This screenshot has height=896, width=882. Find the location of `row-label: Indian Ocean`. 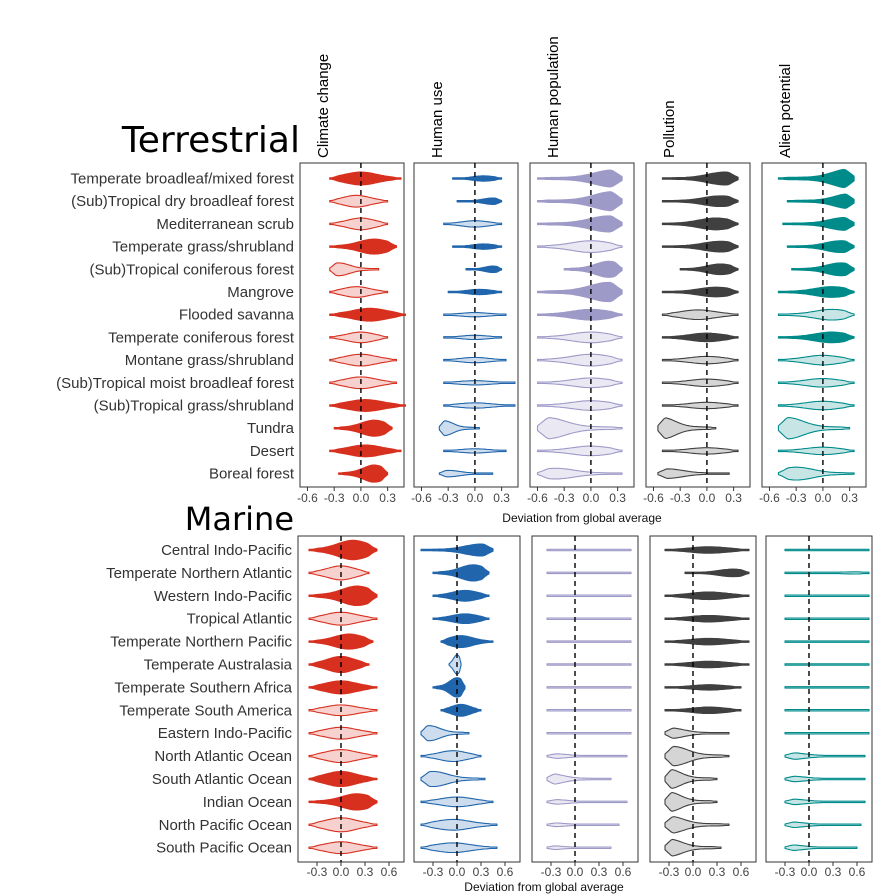

row-label: Indian Ocean is located at coordinates (247, 802).